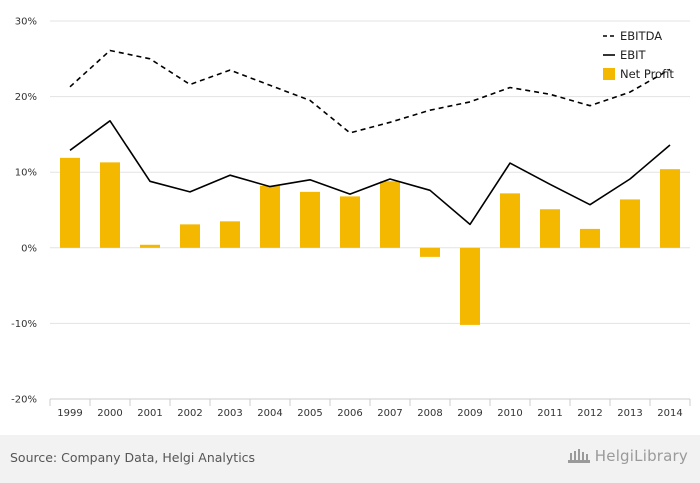 Image resolution: width=700 pixels, height=483 pixels. What do you see at coordinates (29, 248) in the screenshot?
I see `y-tick-label: 0%` at bounding box center [29, 248].